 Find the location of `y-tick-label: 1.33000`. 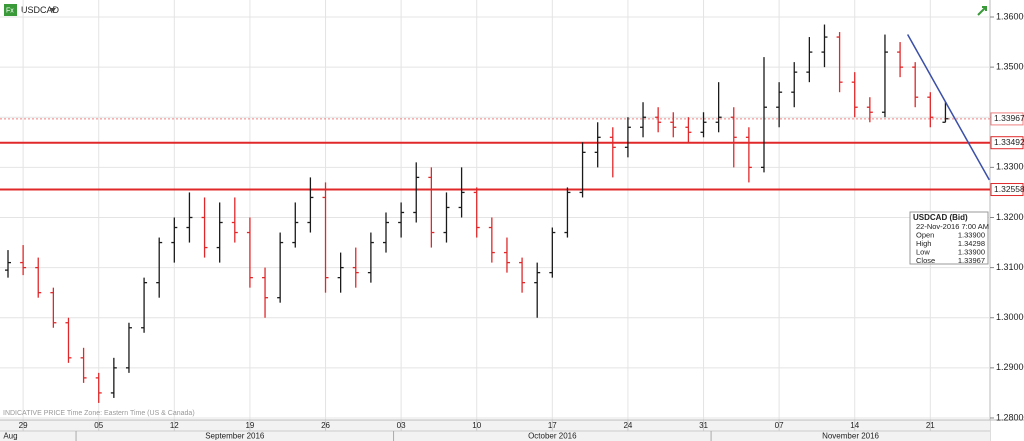

y-tick-label: 1.33000 is located at coordinates (1010, 167).